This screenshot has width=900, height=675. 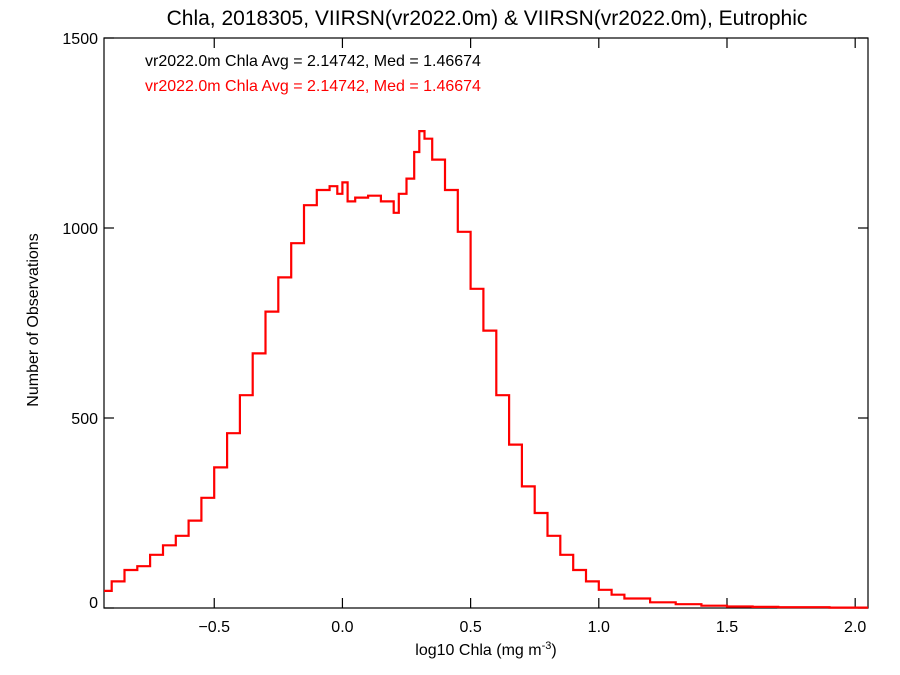 I want to click on y-tick-label: 1500, so click(x=80, y=39).